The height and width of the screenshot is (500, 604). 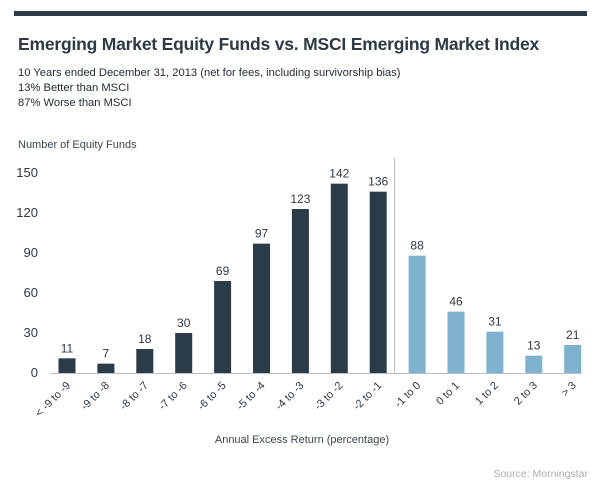 I want to click on chart-subtitle-better: 13% Better than MSCI, so click(x=74, y=88).